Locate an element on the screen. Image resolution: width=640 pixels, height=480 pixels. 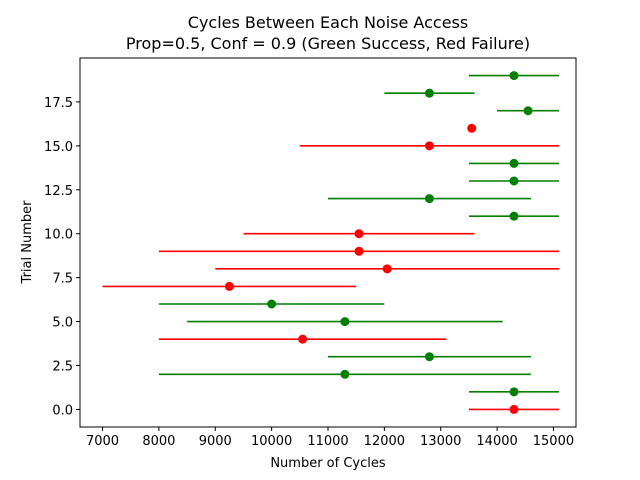
x-tick-label: 15000 is located at coordinates (553, 441).